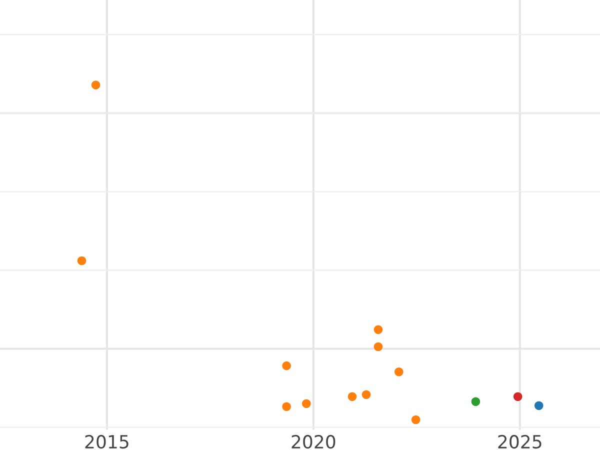 The image size is (600, 450). Describe the element at coordinates (520, 441) in the screenshot. I see `x-tick-label: 2025` at that location.